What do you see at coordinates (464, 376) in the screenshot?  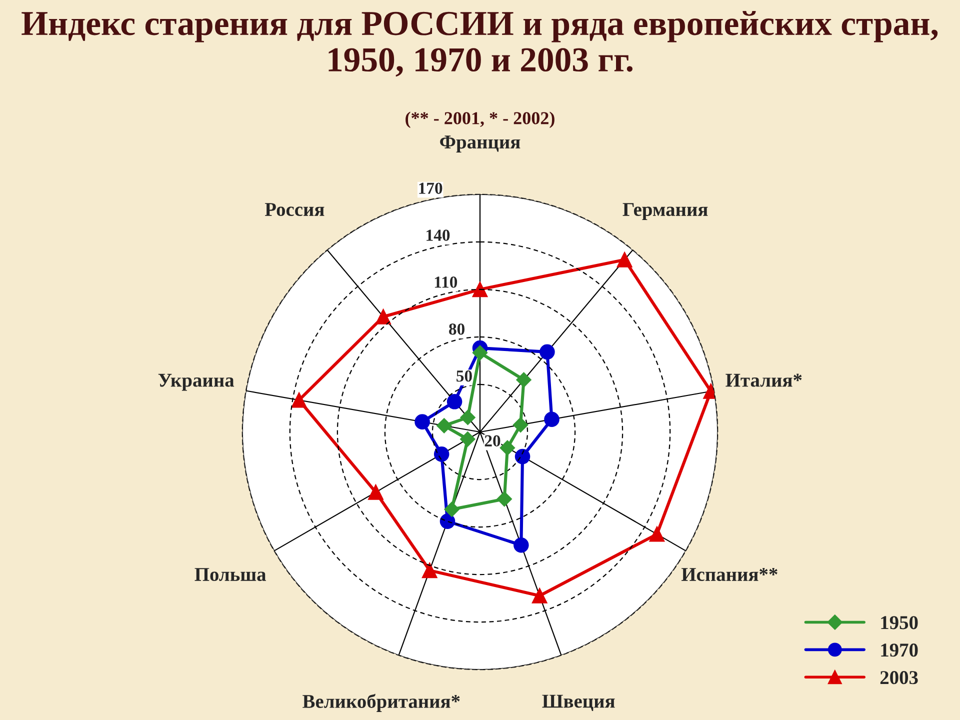 I see `y-tick-label: 50` at bounding box center [464, 376].